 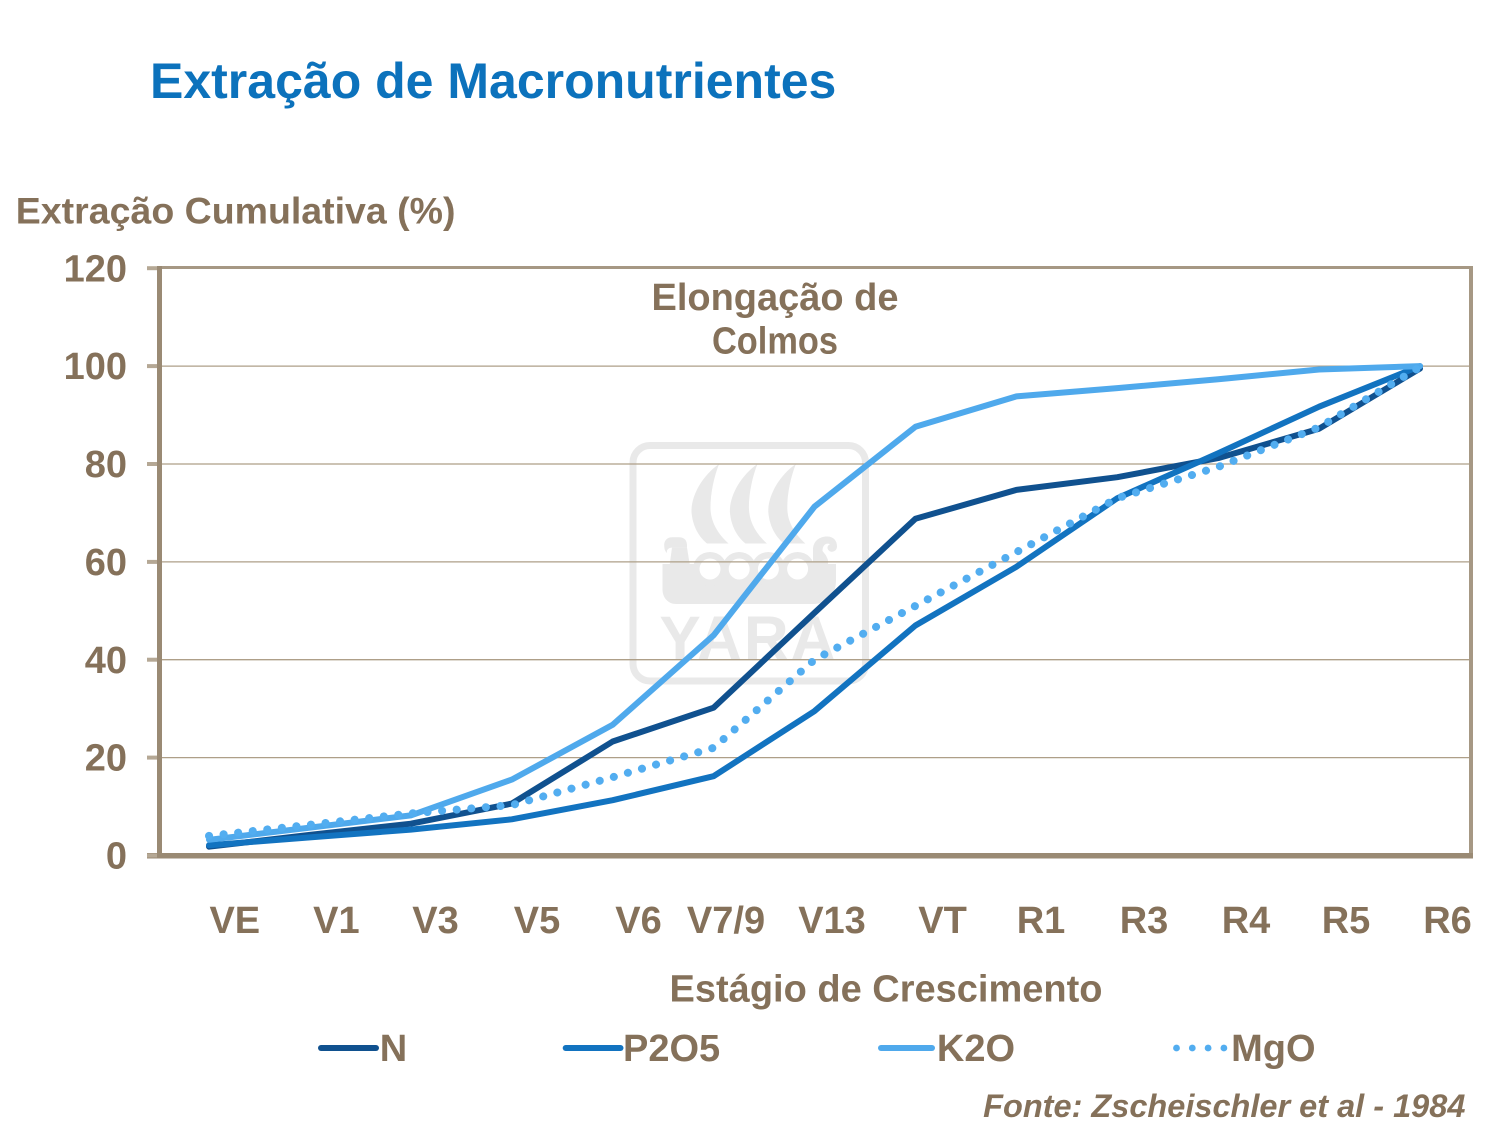 What do you see at coordinates (942, 921) in the screenshot?
I see `svg-text: VT` at bounding box center [942, 921].